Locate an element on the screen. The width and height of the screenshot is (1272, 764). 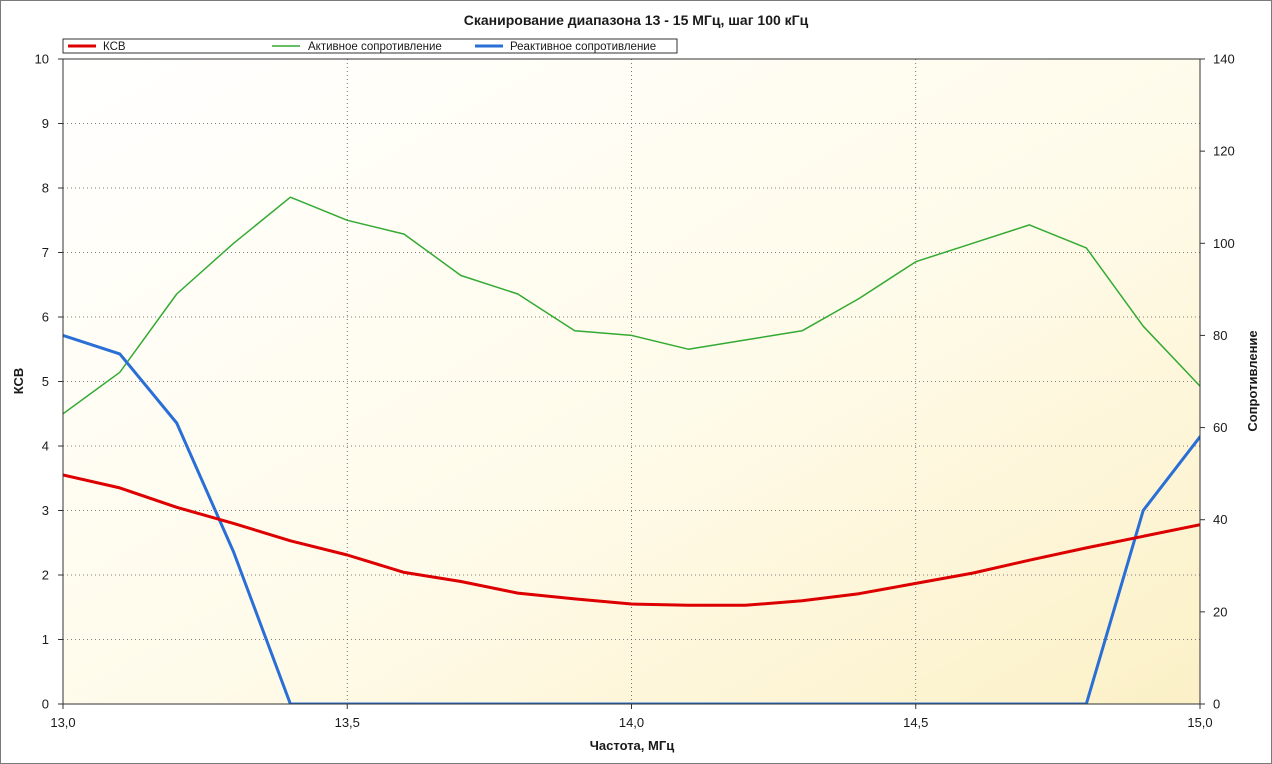
y-right-tick-label: 0 is located at coordinates (1216, 704).